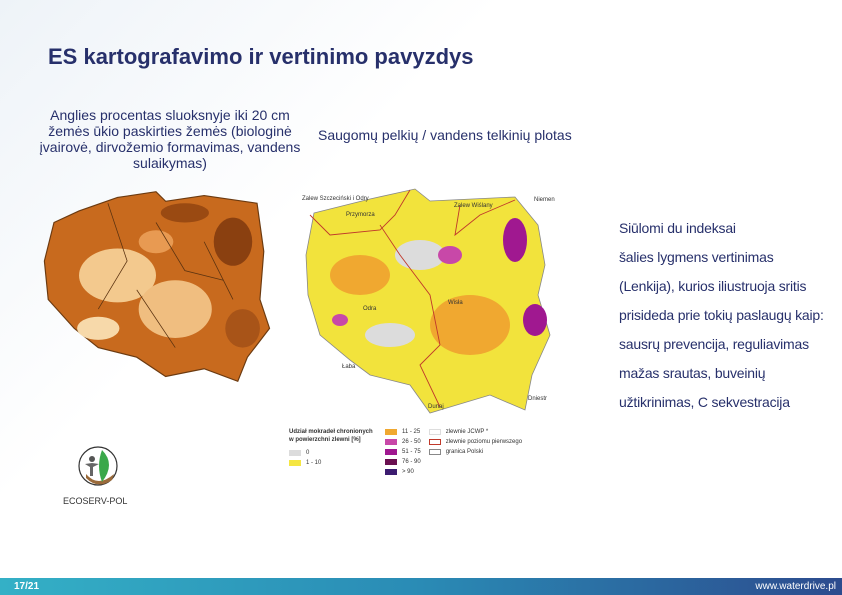  Describe the element at coordinates (403, 432) in the screenshot. I see `legend-item: 11 - 25` at that location.